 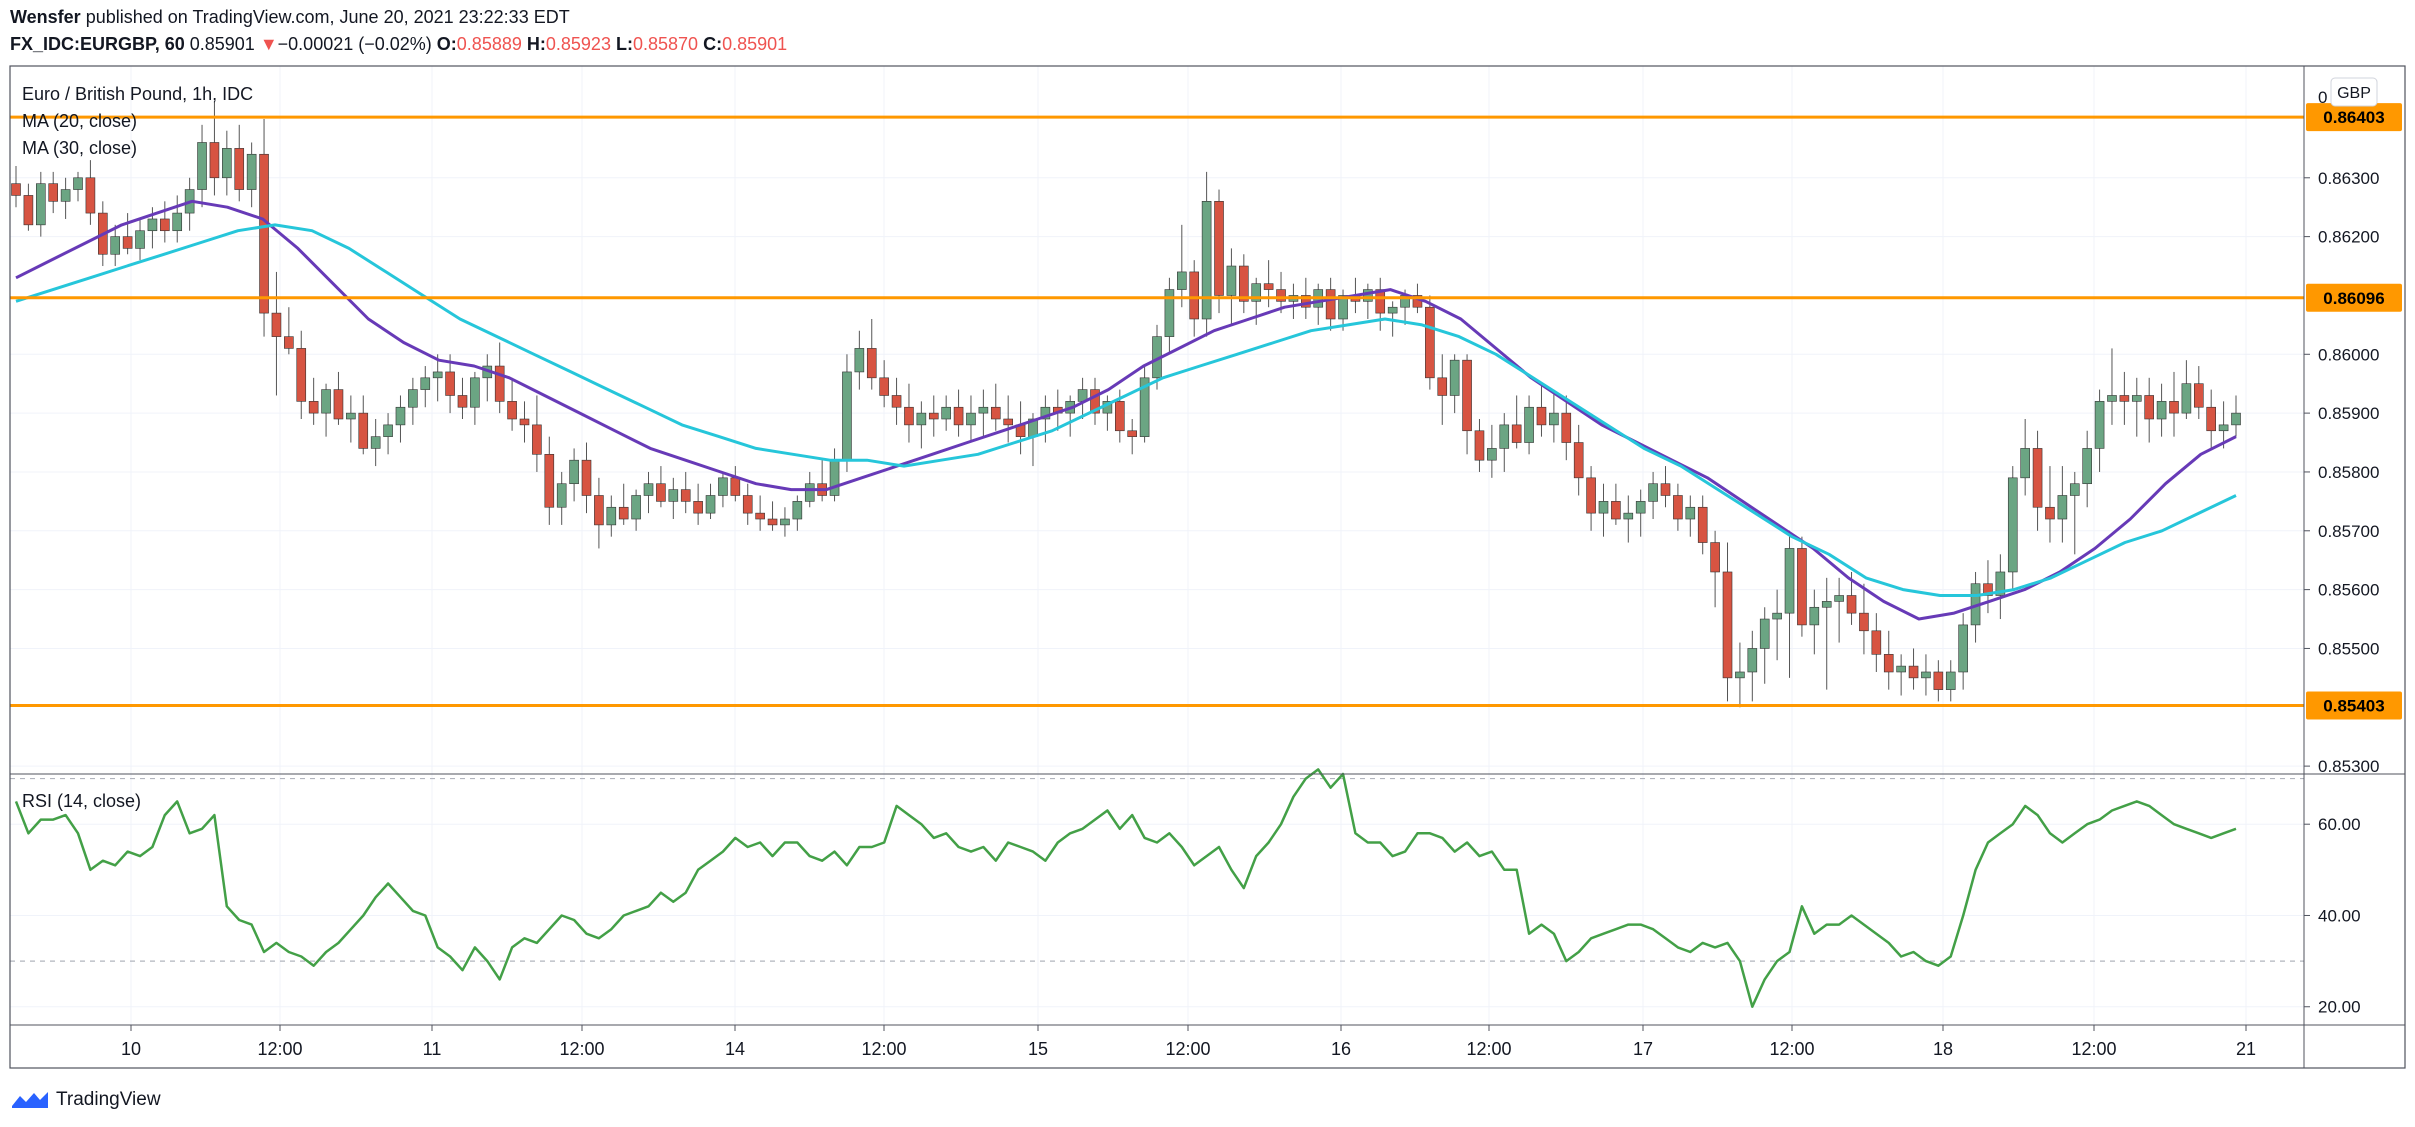 I want to click on brand-name: TradingView, so click(x=108, y=1099).